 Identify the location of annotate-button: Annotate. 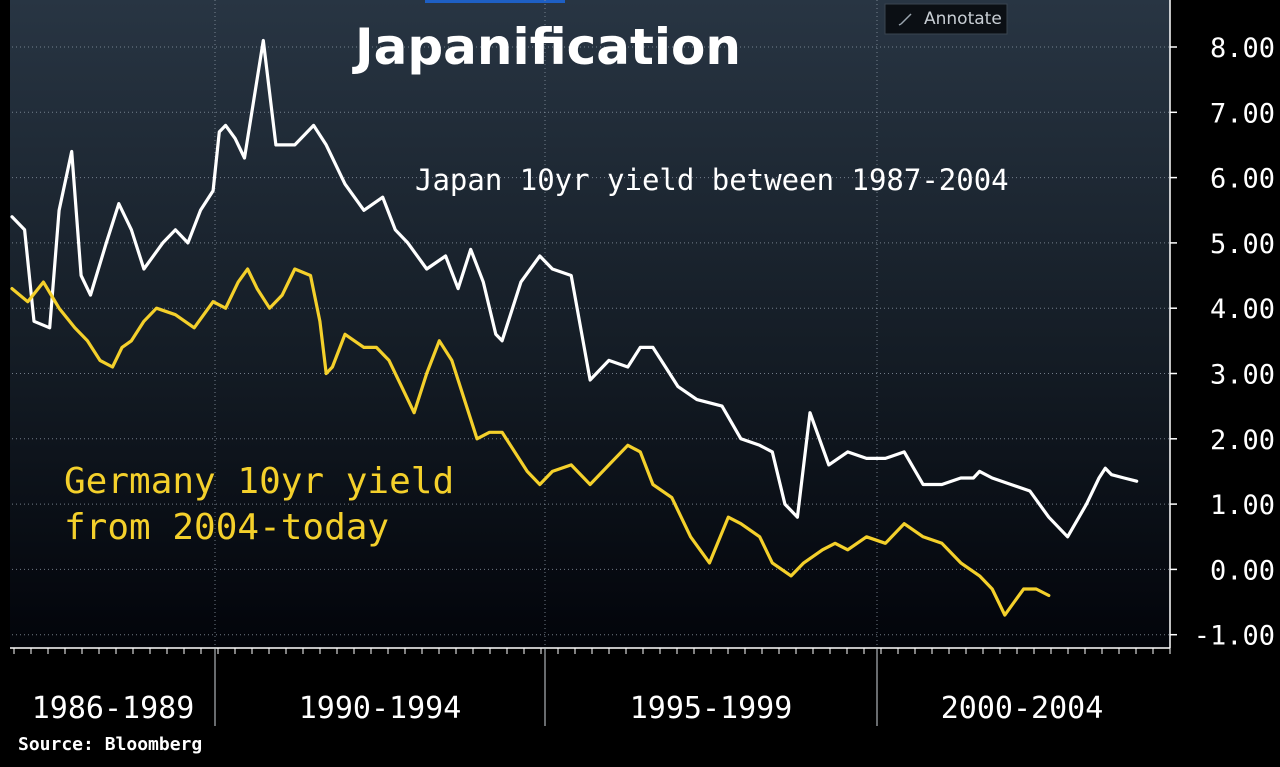
(946, 19).